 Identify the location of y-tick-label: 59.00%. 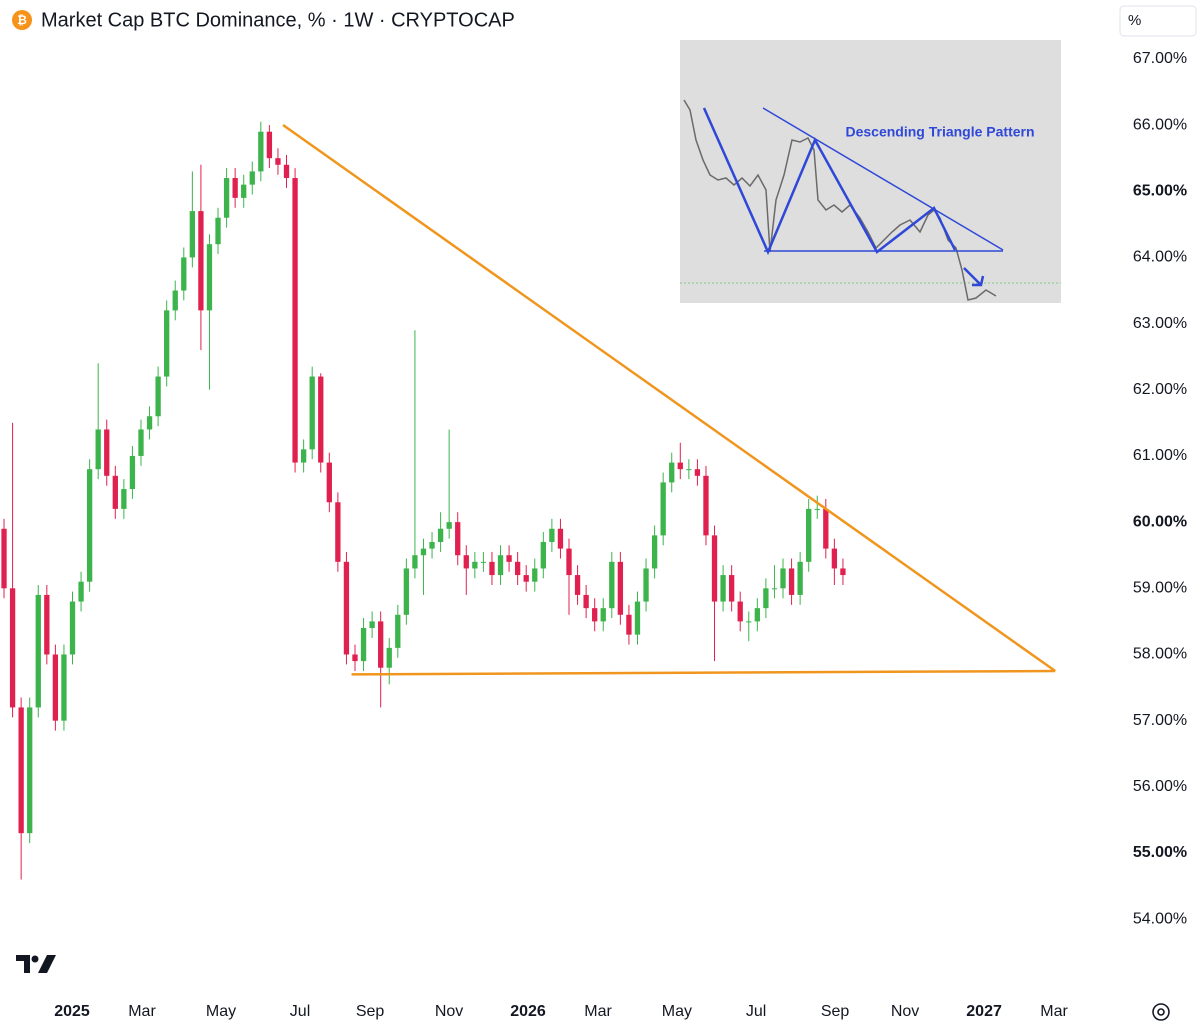
(1160, 588).